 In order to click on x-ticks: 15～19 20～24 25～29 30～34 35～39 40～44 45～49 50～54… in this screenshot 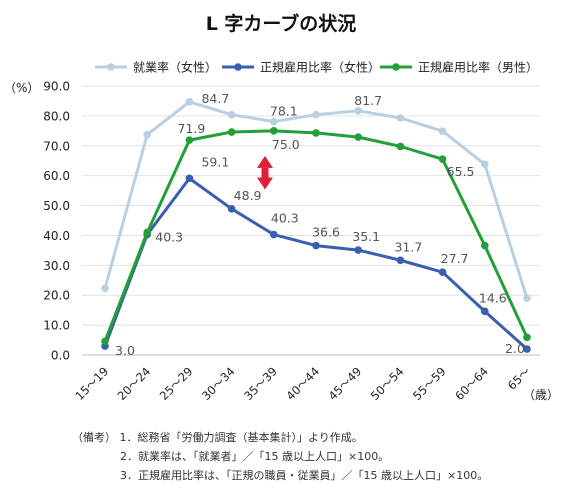, I will do `click(302, 383)`.